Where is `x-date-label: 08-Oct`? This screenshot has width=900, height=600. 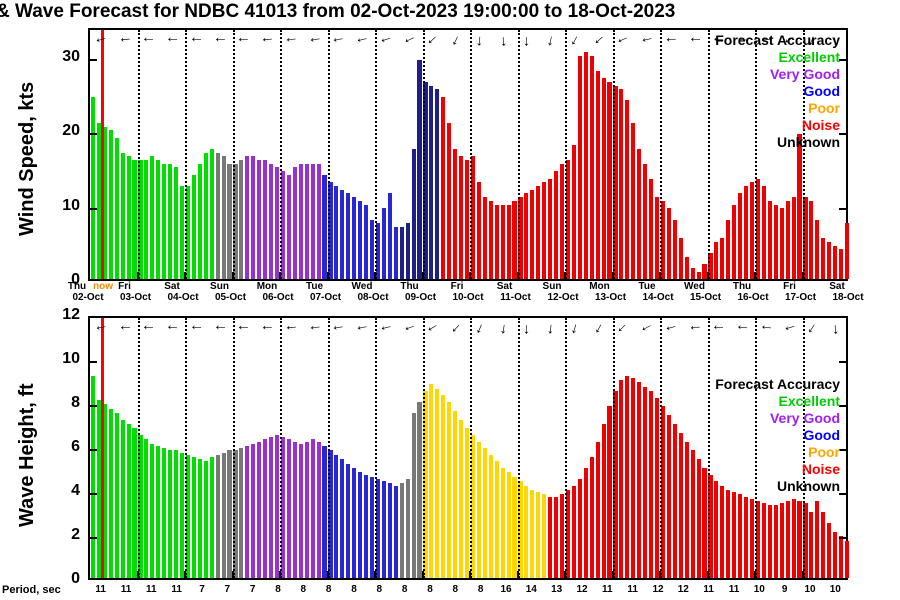 x-date-label: 08-Oct is located at coordinates (373, 297).